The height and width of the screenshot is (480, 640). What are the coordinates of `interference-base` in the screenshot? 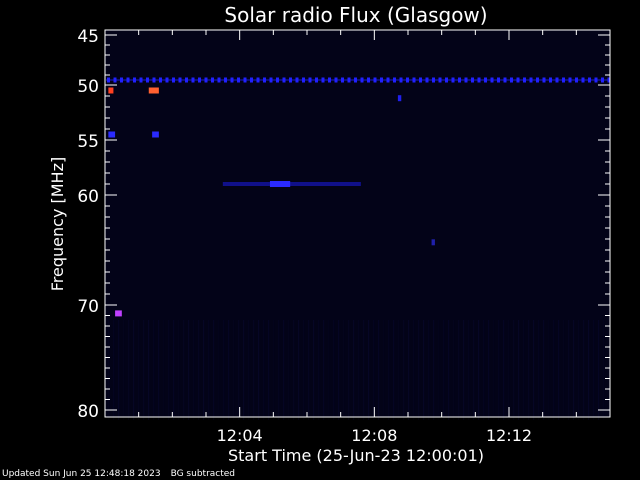 It's located at (357, 80).